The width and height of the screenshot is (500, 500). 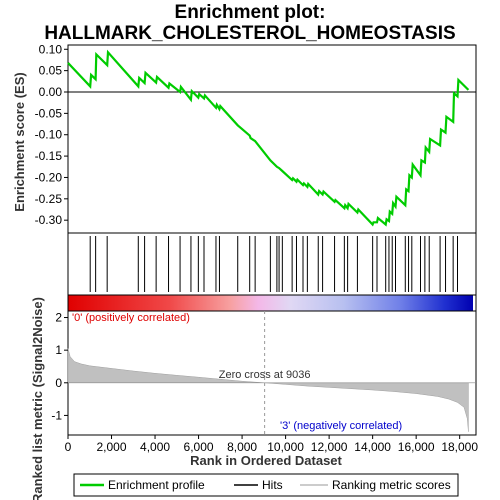 I want to click on es-axis-label: Enrichment score (ES), so click(x=19, y=141).